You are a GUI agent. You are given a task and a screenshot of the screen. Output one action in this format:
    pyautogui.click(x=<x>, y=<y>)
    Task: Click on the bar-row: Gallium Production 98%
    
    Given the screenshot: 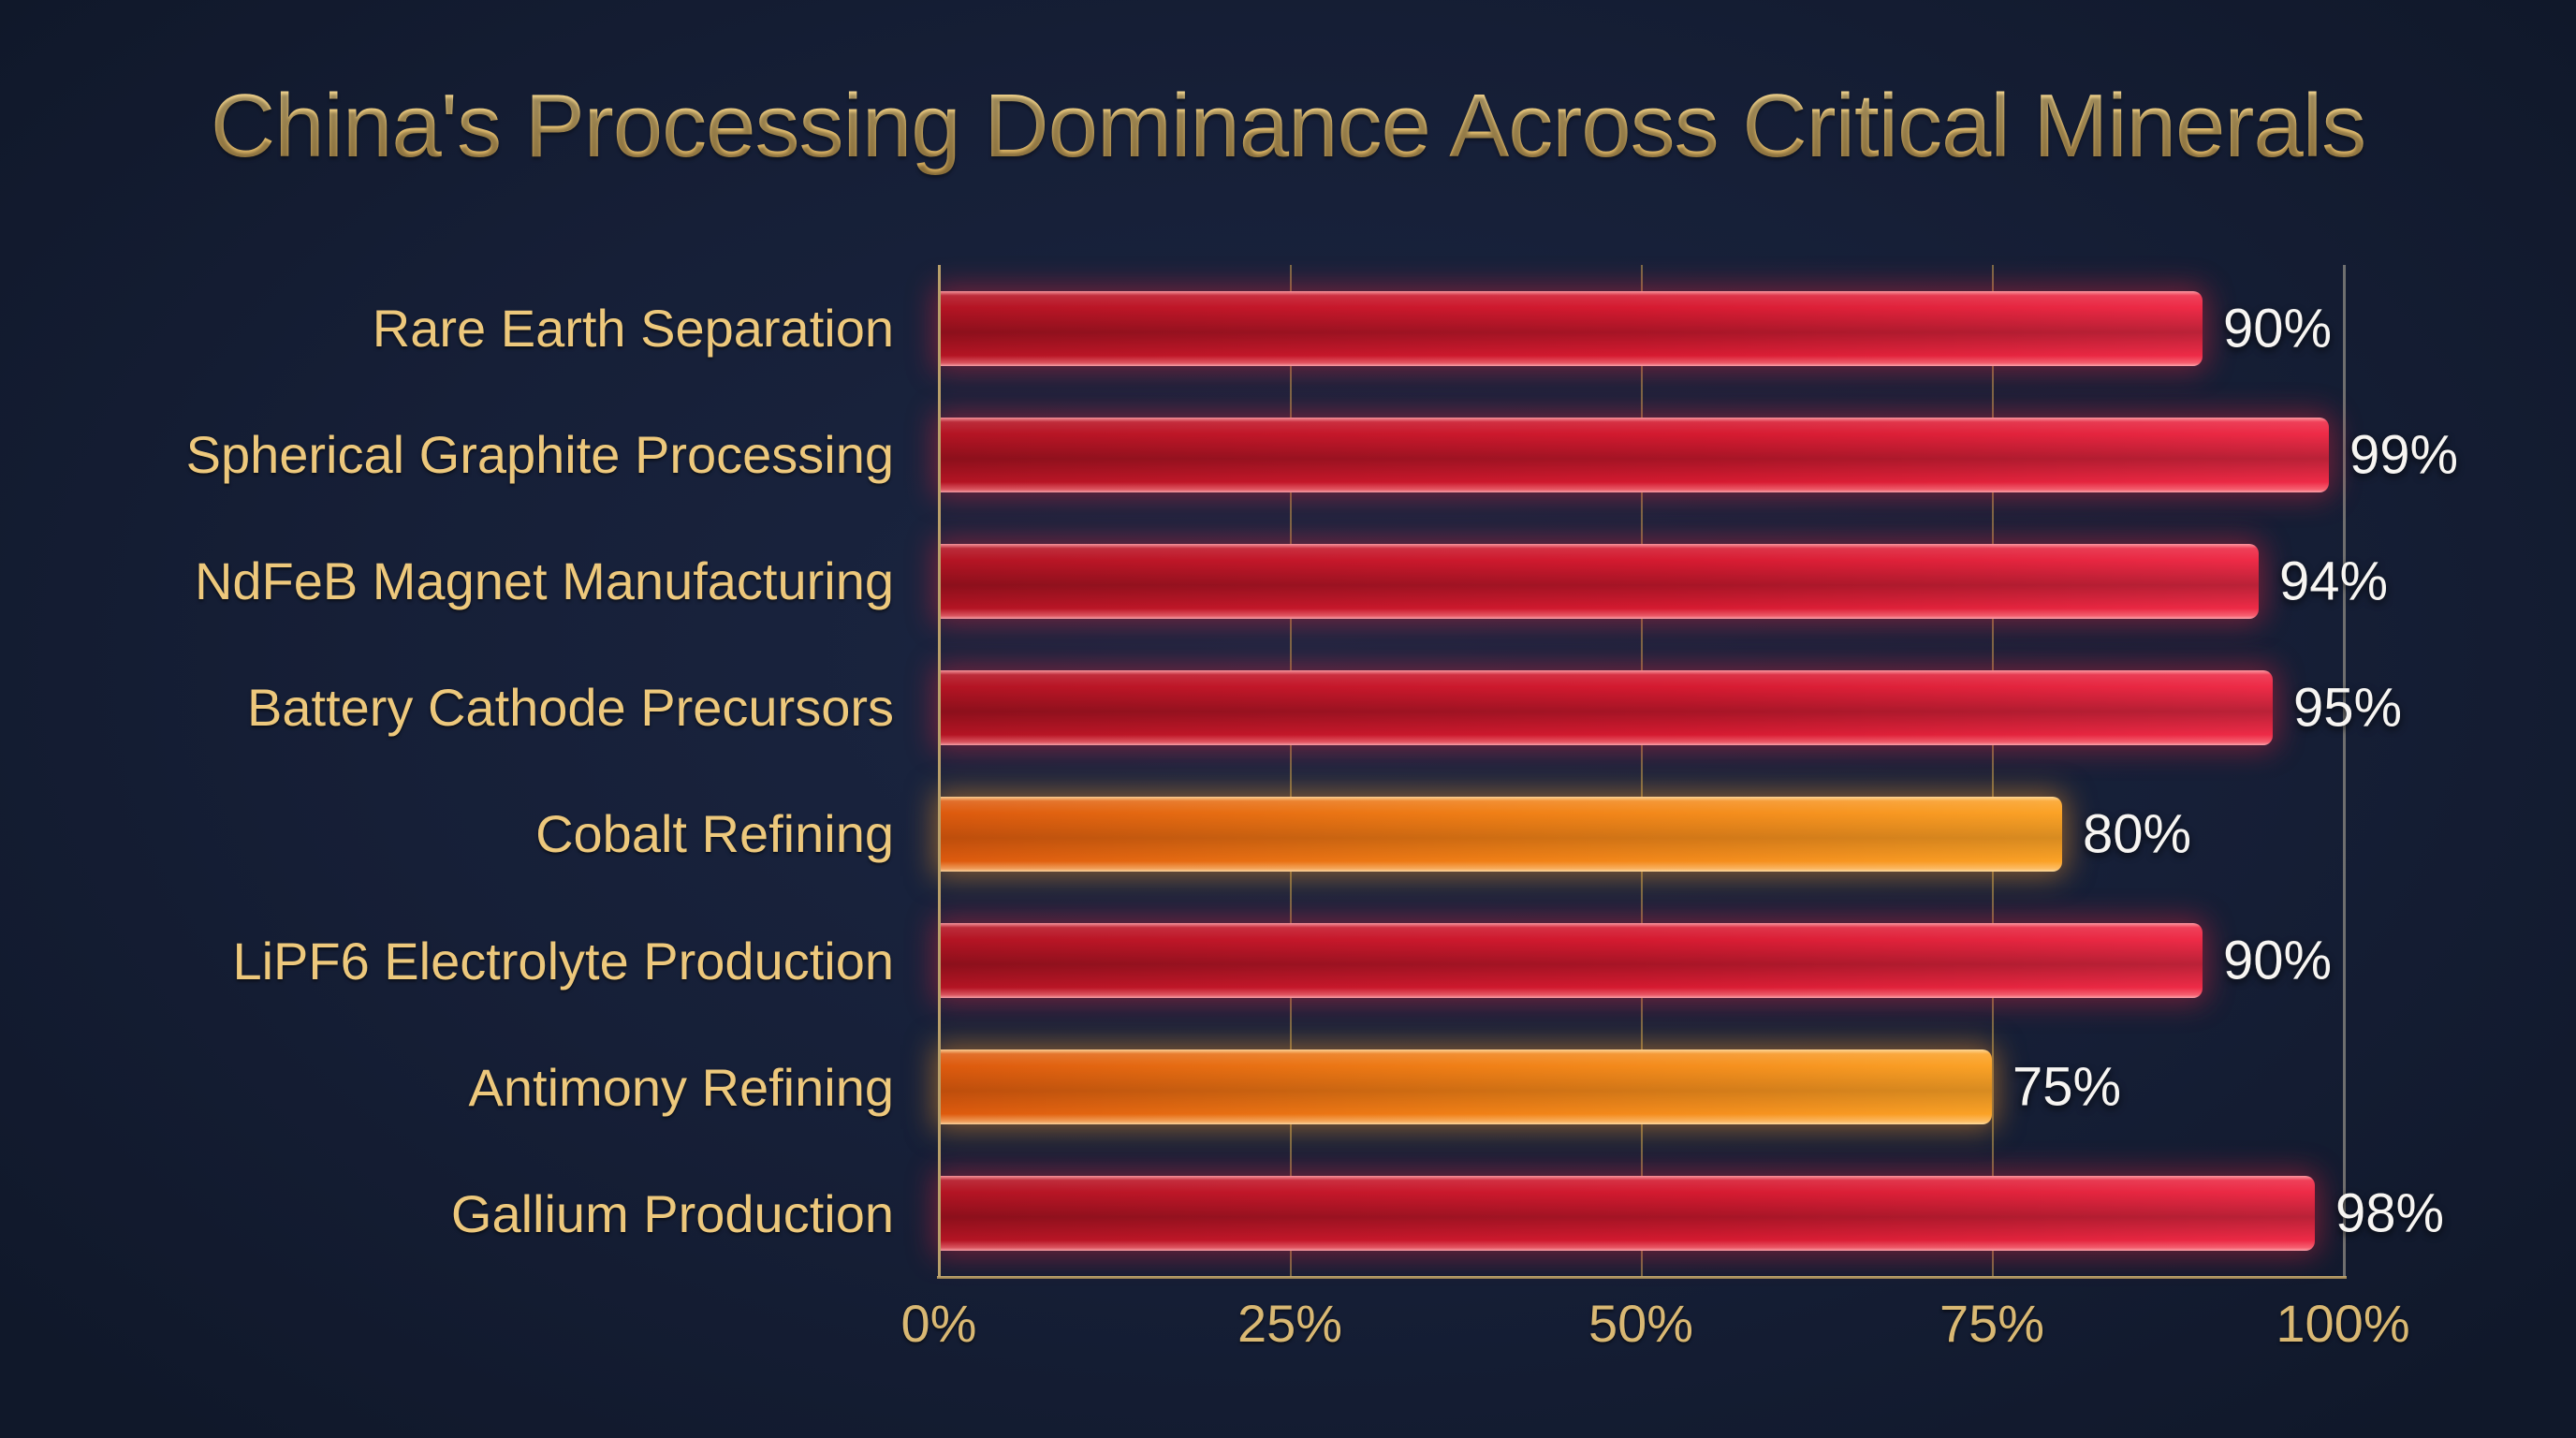 What is the action you would take?
    pyautogui.click(x=1288, y=1214)
    